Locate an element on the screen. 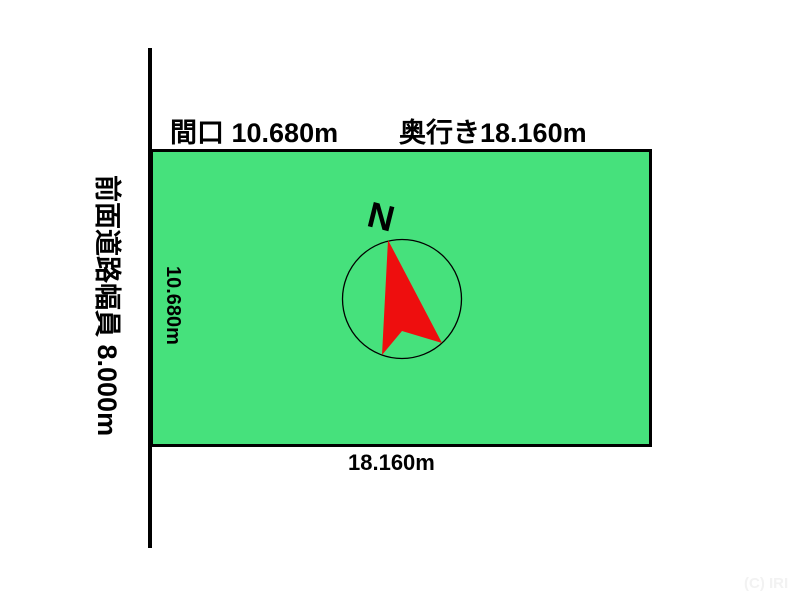 The height and width of the screenshot is (600, 800). depth-dimension-label: 奥行き18.160m is located at coordinates (493, 133).